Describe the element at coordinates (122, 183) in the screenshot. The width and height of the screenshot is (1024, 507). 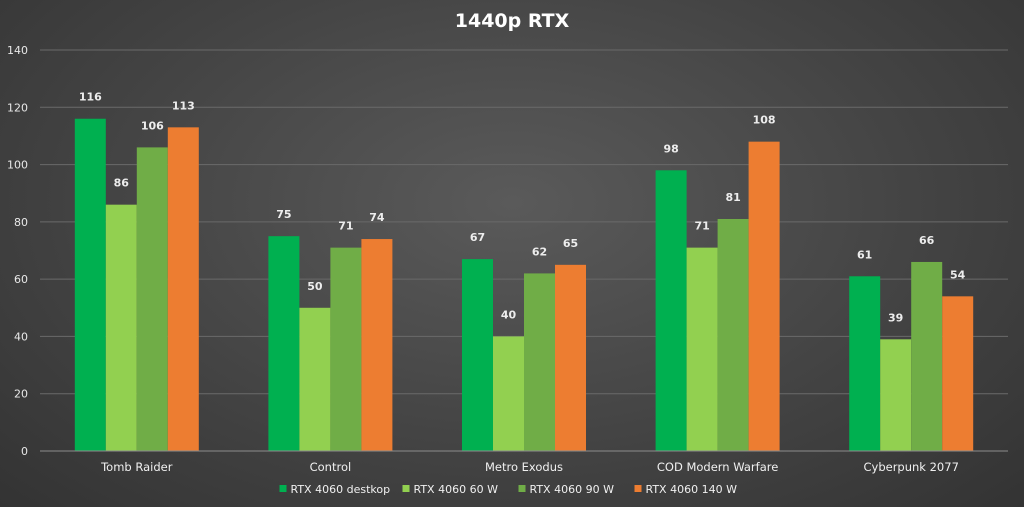
I see `data-label: 86` at that location.